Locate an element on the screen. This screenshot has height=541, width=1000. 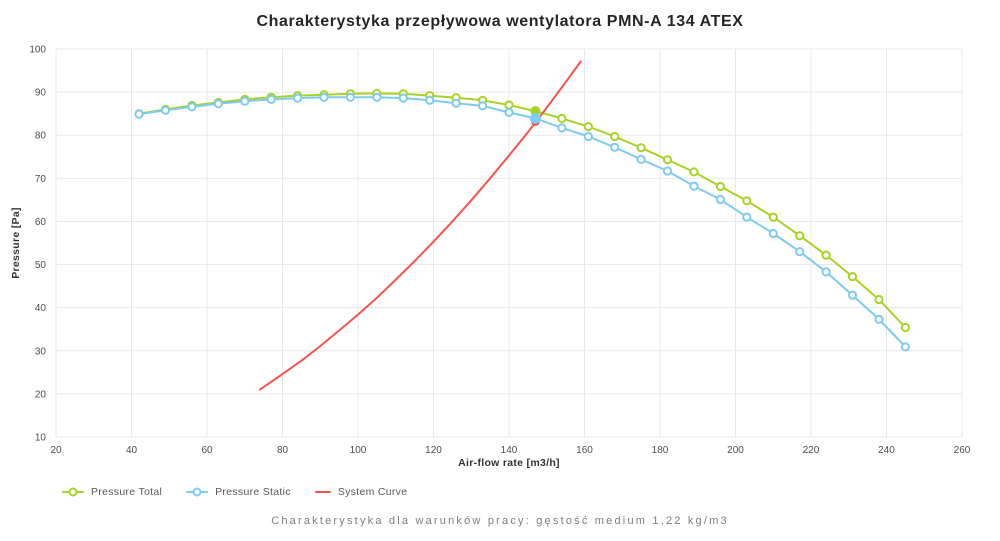
x-tick-label: 260 is located at coordinates (962, 450).